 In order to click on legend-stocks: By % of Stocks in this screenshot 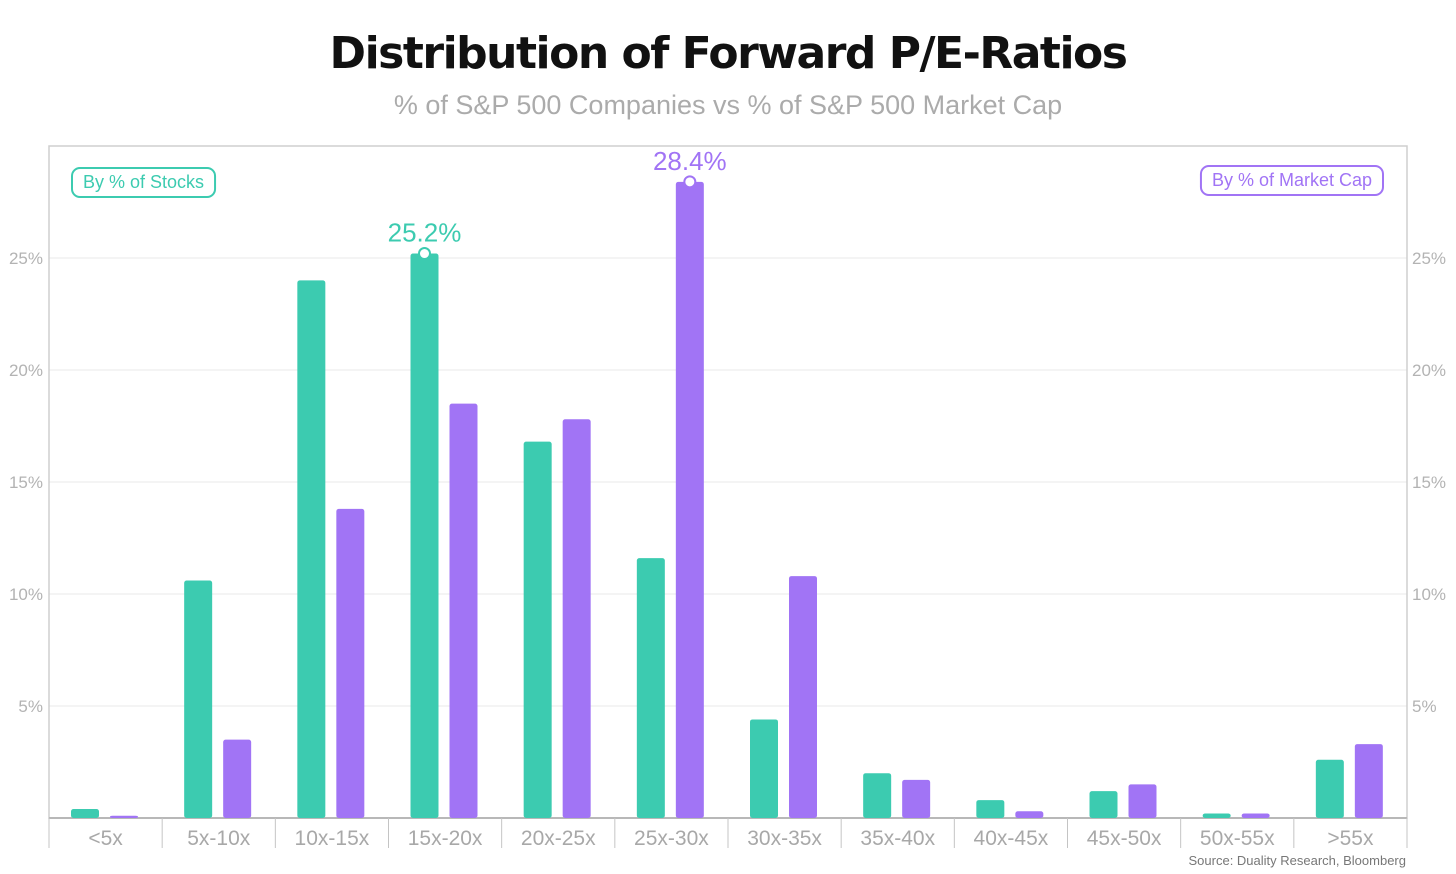, I will do `click(144, 182)`.